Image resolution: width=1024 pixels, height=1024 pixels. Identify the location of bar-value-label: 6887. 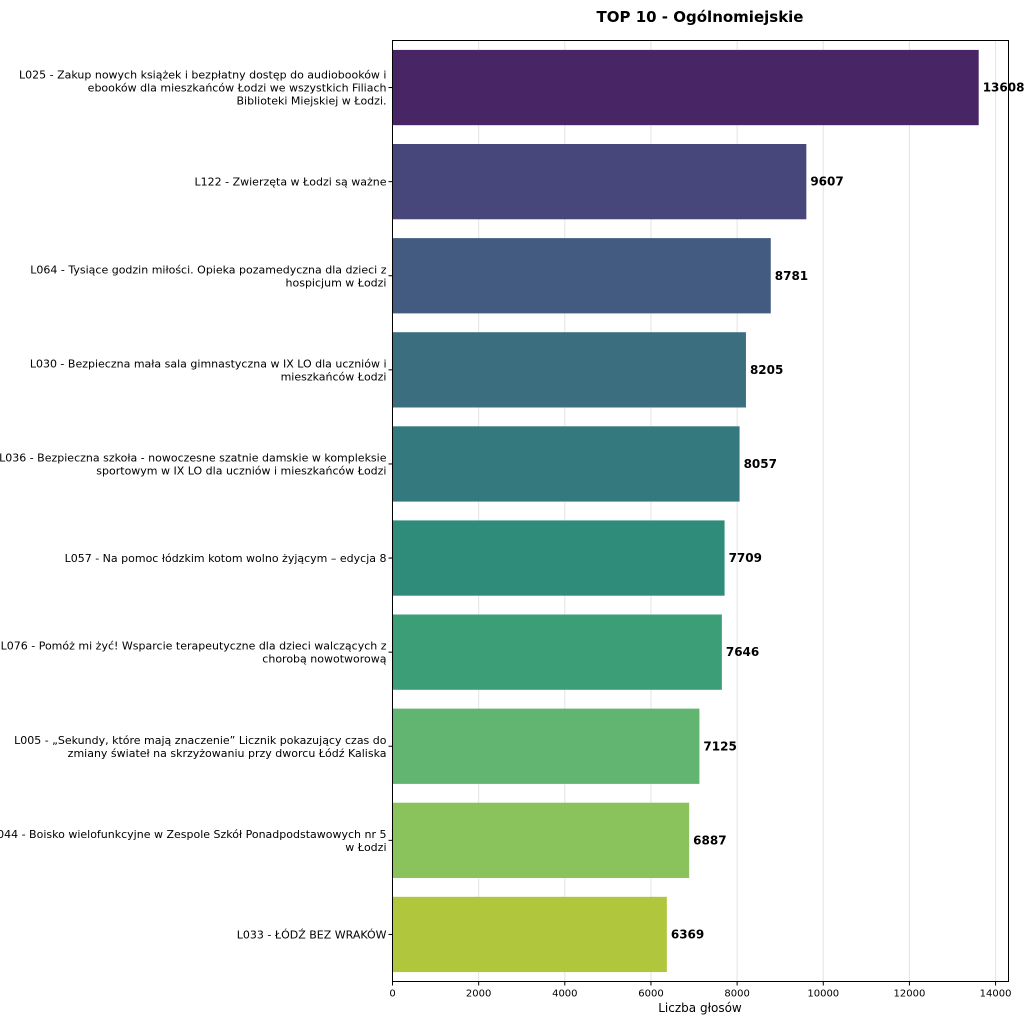
(709, 840).